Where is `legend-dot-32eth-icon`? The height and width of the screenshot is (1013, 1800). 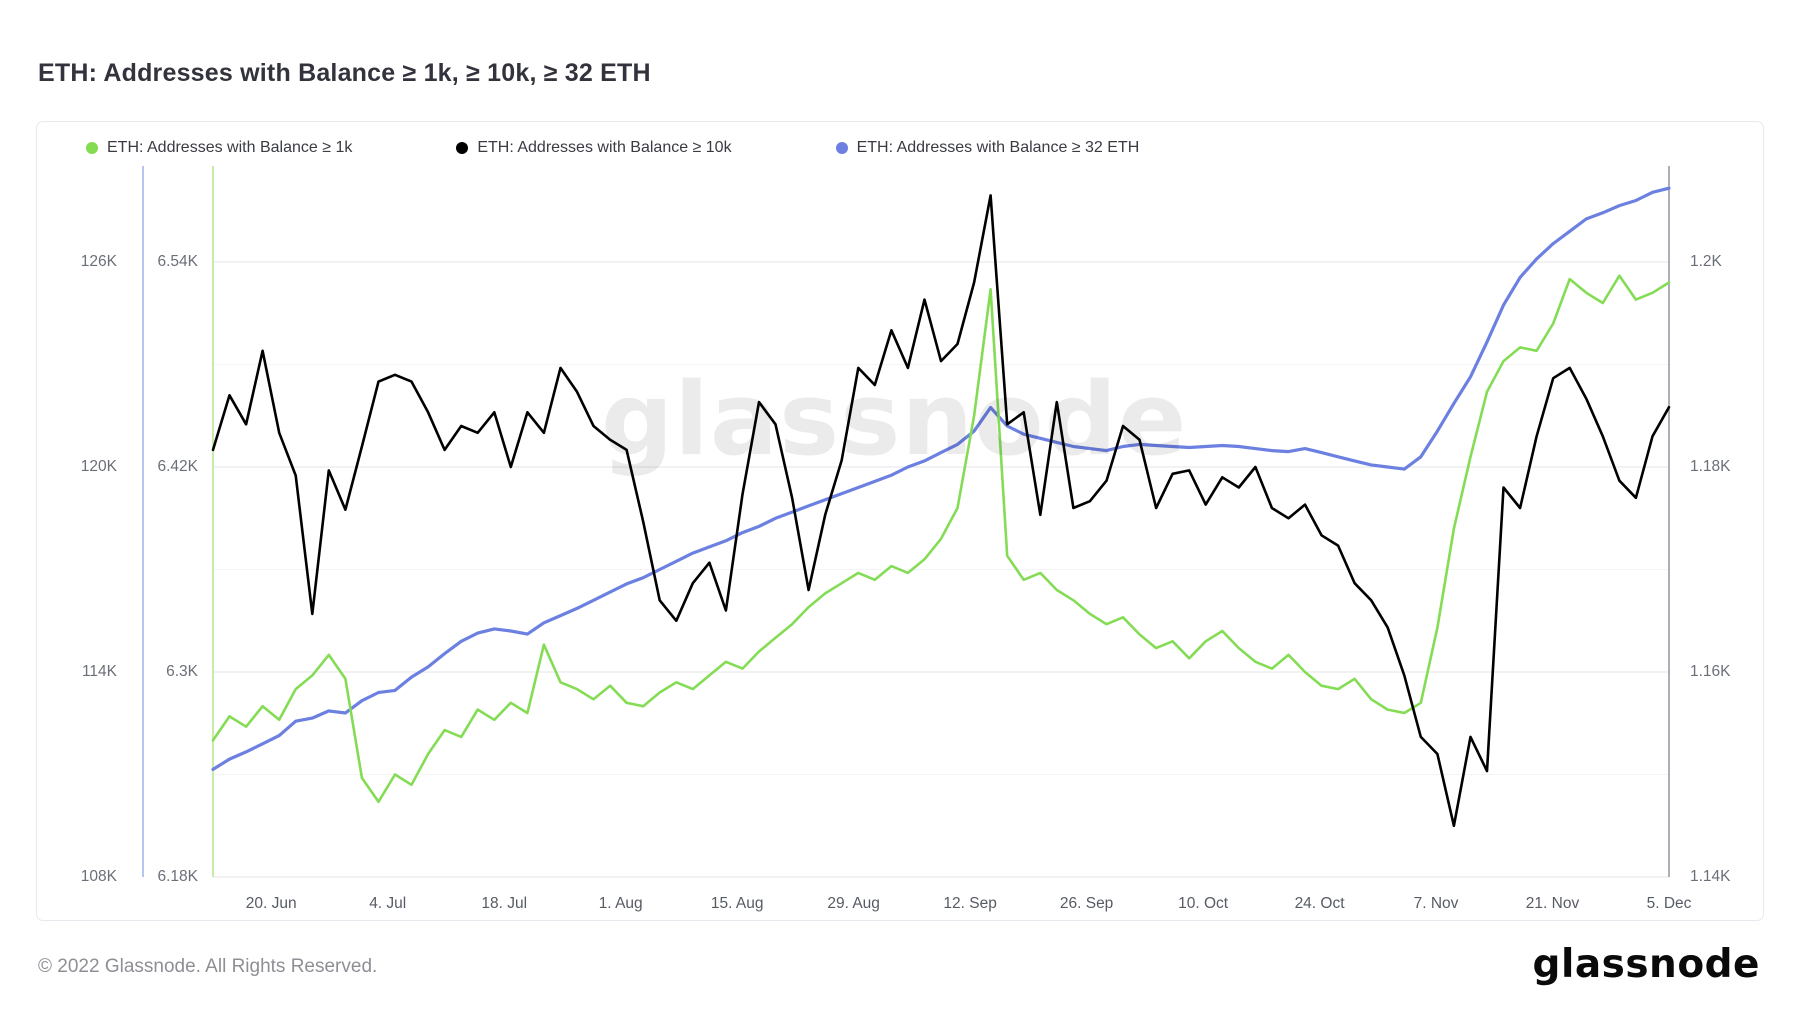
legend-dot-32eth-icon is located at coordinates (841, 148).